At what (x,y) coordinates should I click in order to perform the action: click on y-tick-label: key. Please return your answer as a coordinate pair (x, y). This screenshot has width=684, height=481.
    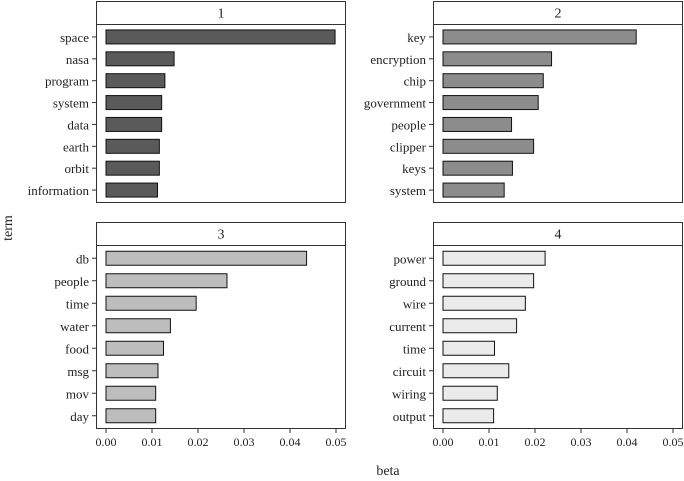
    Looking at the image, I should click on (416, 37).